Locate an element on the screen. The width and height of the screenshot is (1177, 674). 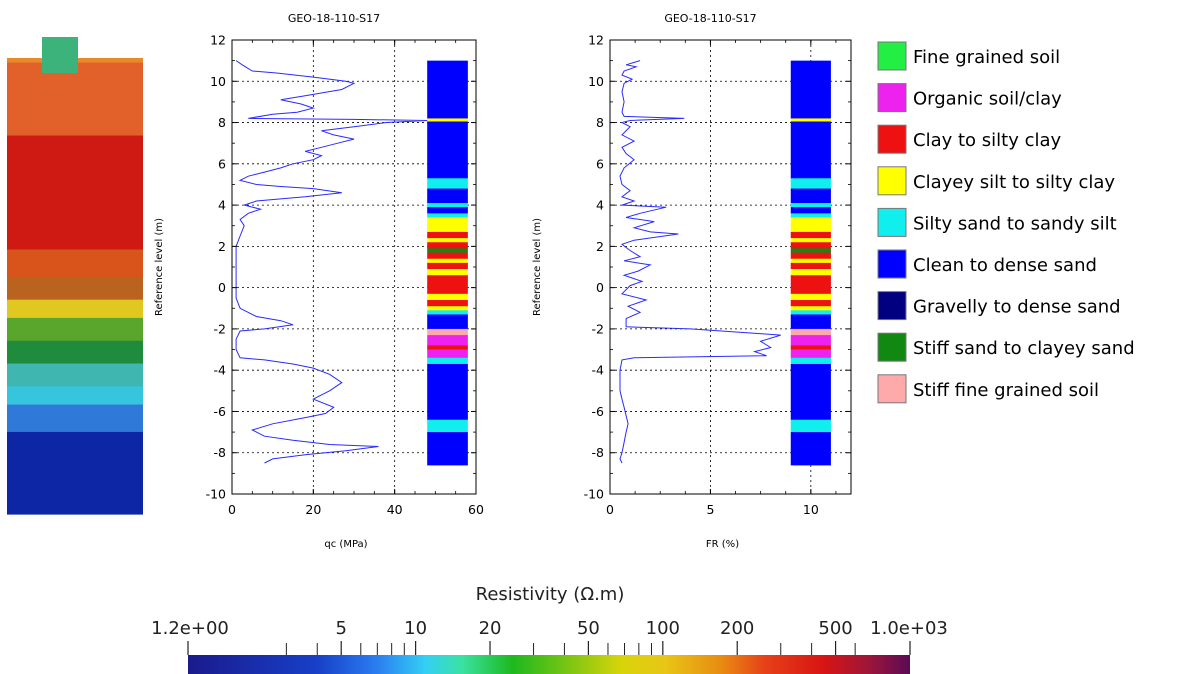
legend-label: Clean to dense sand is located at coordinates (1005, 265).